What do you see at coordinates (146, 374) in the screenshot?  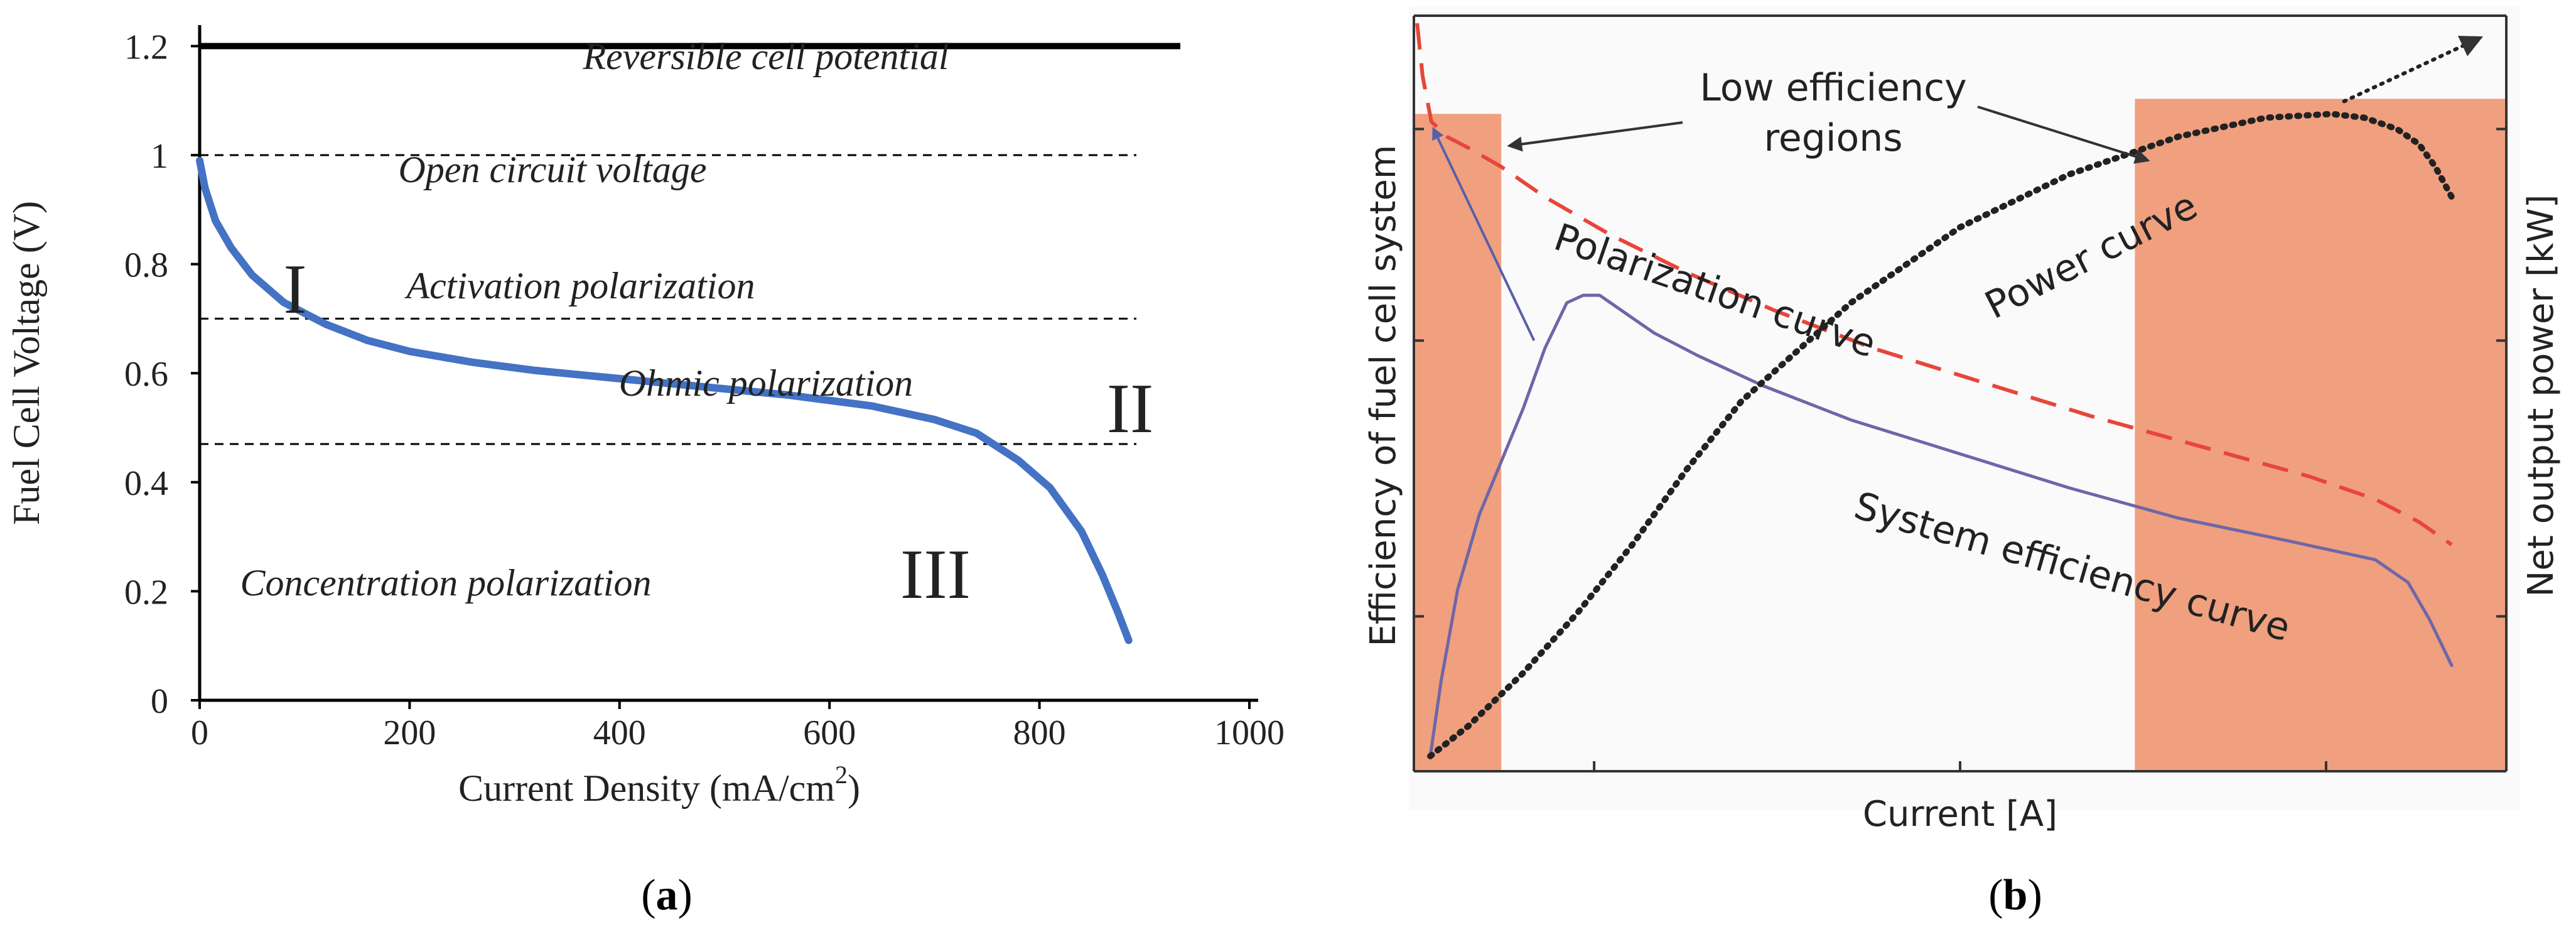 I see `a-y-tick-label: 0.6` at bounding box center [146, 374].